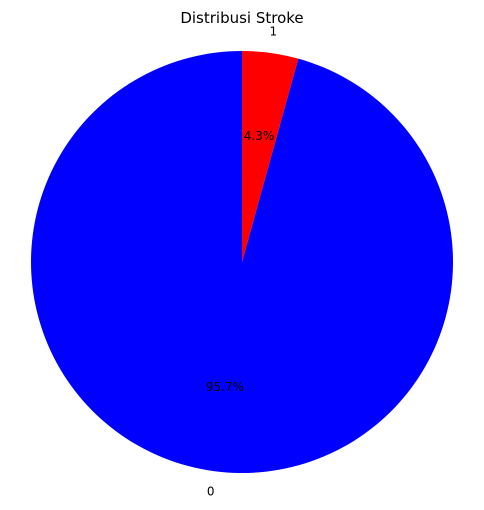  Describe the element at coordinates (259, 136) in the screenshot. I see `pct-label-1: 4.3%` at that location.